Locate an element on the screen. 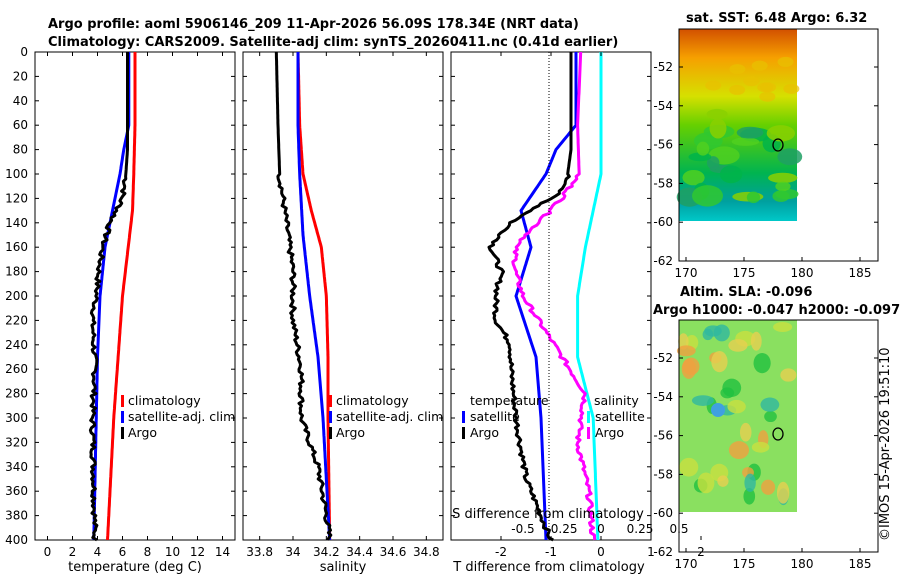 The width and height of the screenshot is (900, 580). depth-tick-label: 100 is located at coordinates (16, 174).